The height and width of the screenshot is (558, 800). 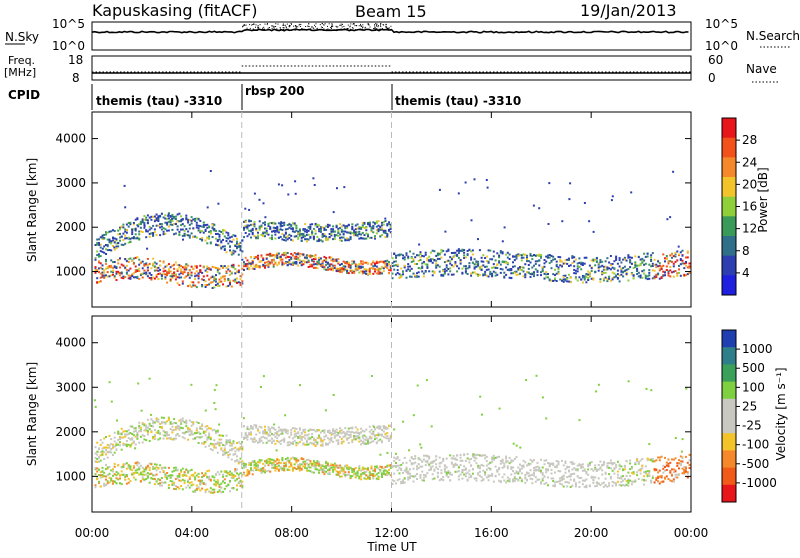 I want to click on date-label: 19/Jan/2013, so click(x=628, y=10).